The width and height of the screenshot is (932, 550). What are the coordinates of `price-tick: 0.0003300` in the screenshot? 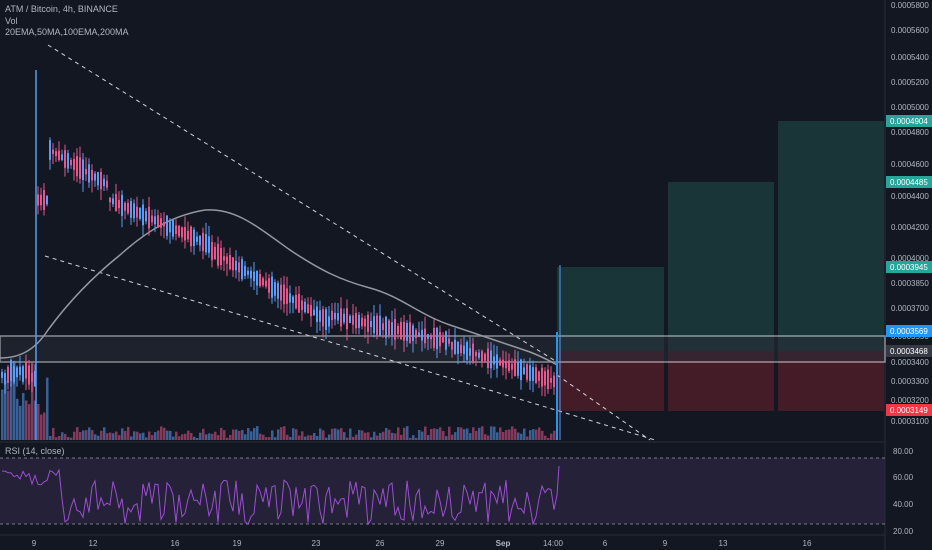 It's located at (910, 381).